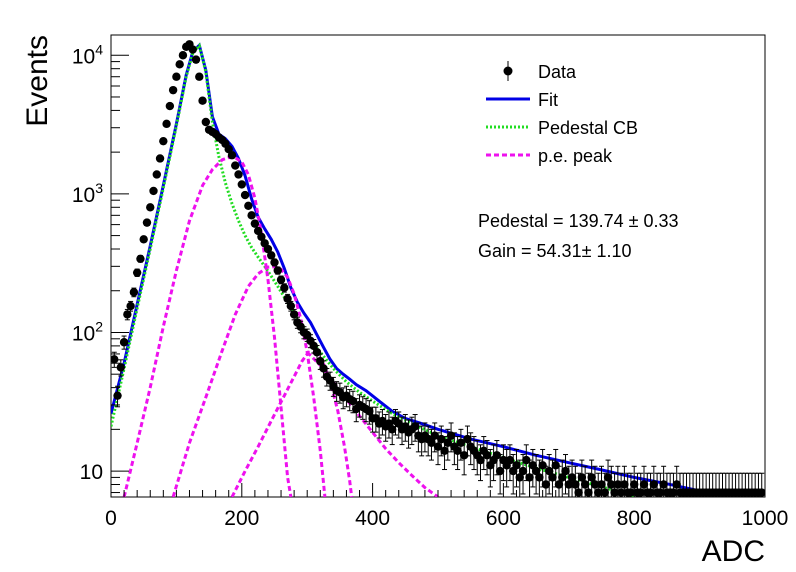 Image resolution: width=796 pixels, height=572 pixels. What do you see at coordinates (111, 518) in the screenshot?
I see `x-tick-label: 0` at bounding box center [111, 518].